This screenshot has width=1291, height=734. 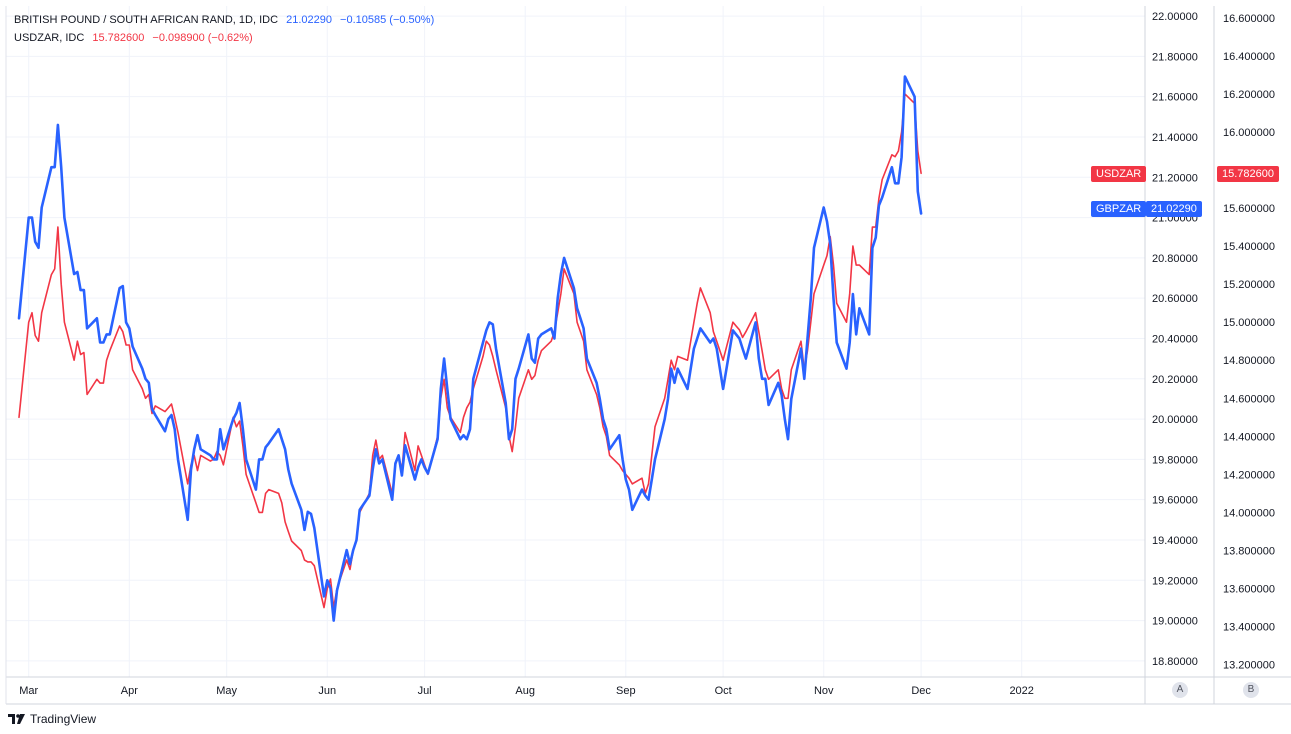 I want to click on right-axis-tick-0: 16.600000, so click(x=1249, y=19).